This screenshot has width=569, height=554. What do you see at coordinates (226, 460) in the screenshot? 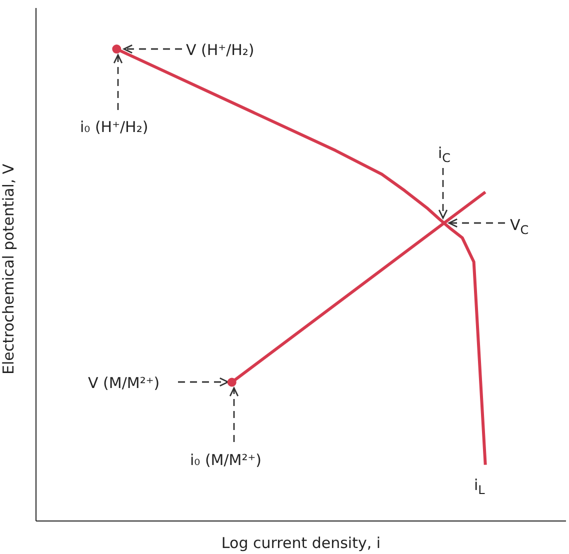
I see `annotation: i₀ (M/M²⁺)` at bounding box center [226, 460].